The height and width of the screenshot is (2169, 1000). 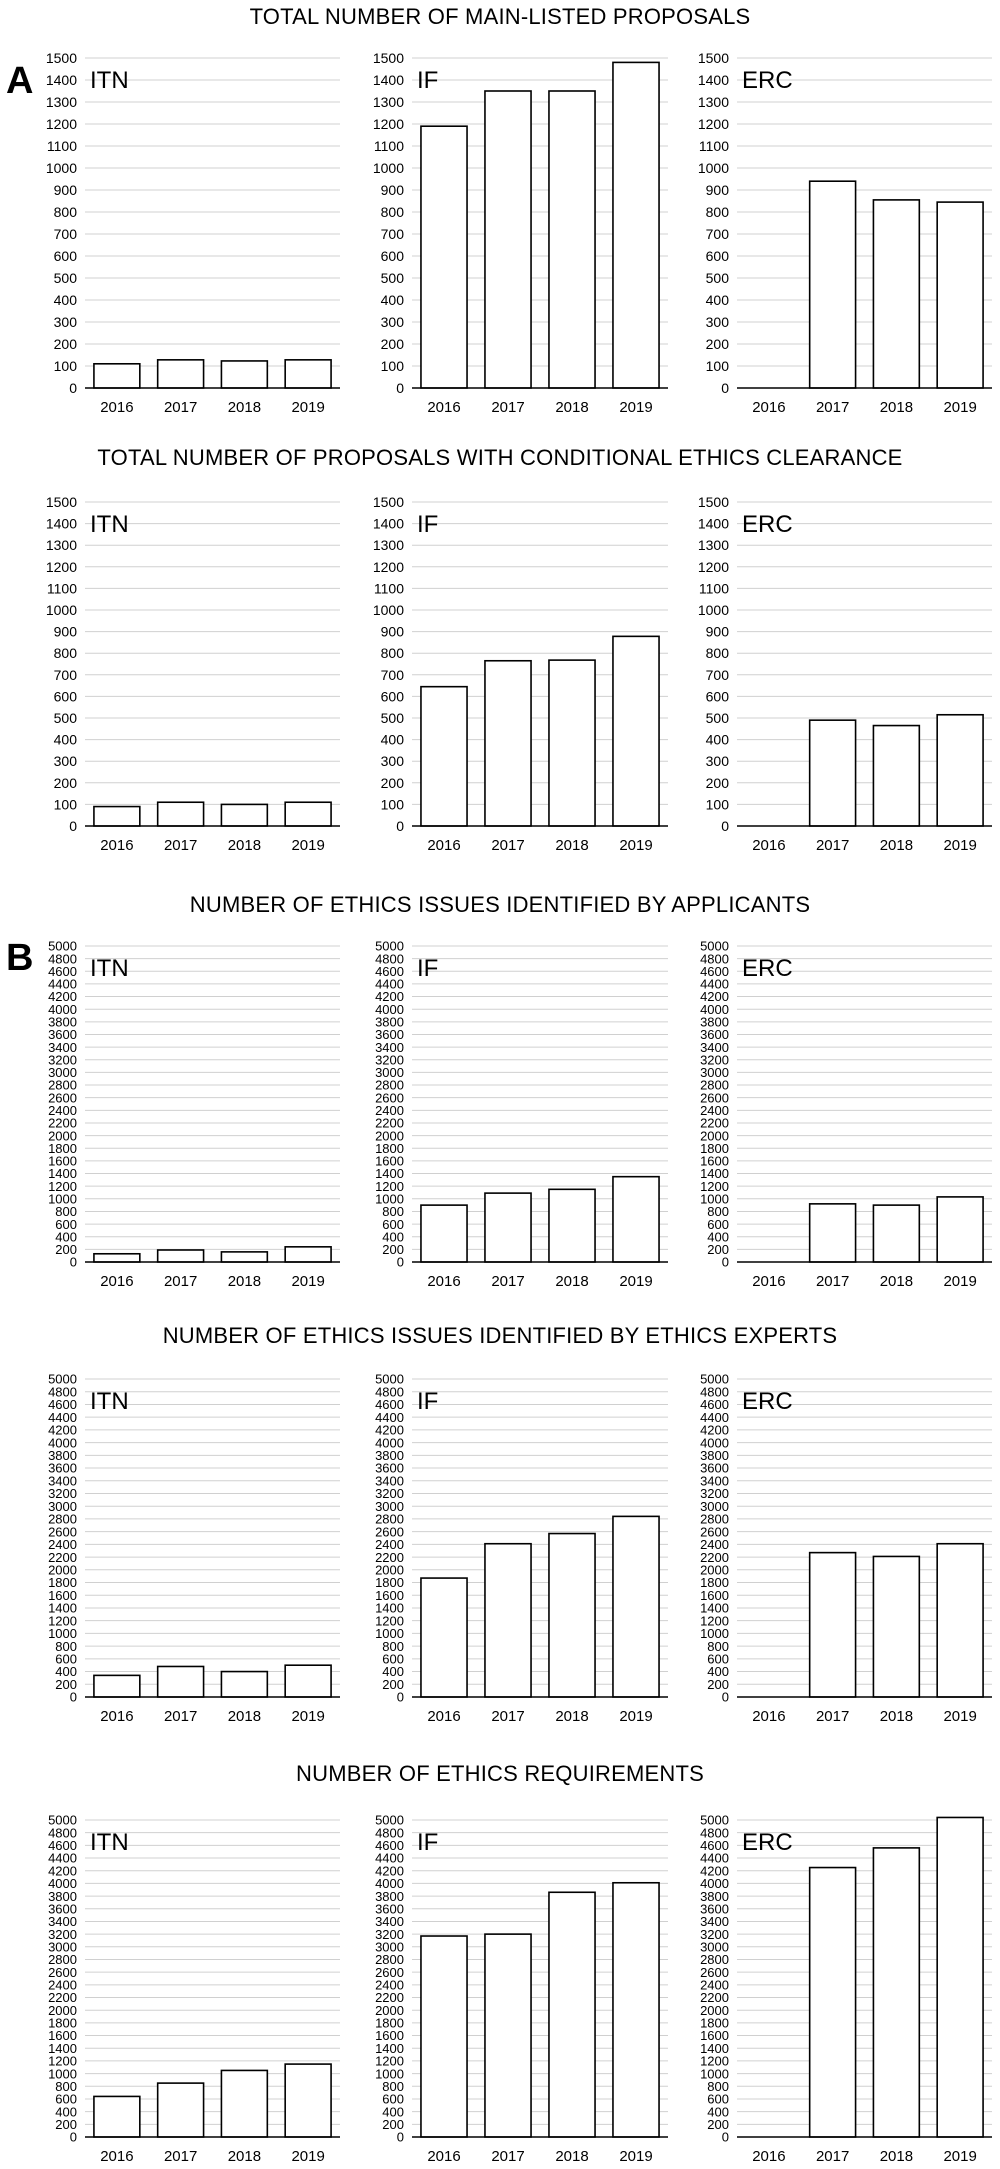 What do you see at coordinates (389, 1110) in the screenshot?
I see `y-tick-label: 2400` at bounding box center [389, 1110].